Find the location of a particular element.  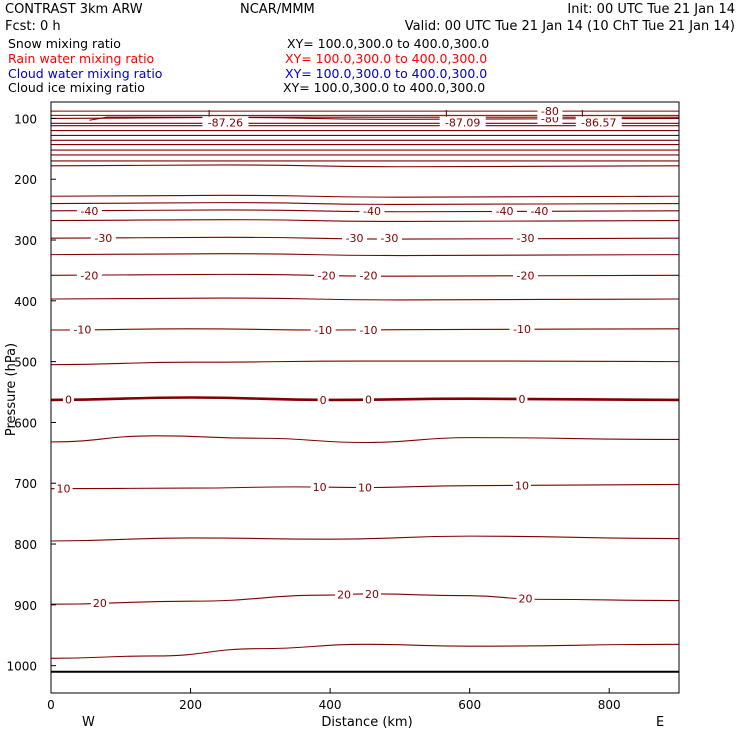

legend-xy-snow: XY= 100.0,300.0 to 400.0,300.0 is located at coordinates (388, 43).